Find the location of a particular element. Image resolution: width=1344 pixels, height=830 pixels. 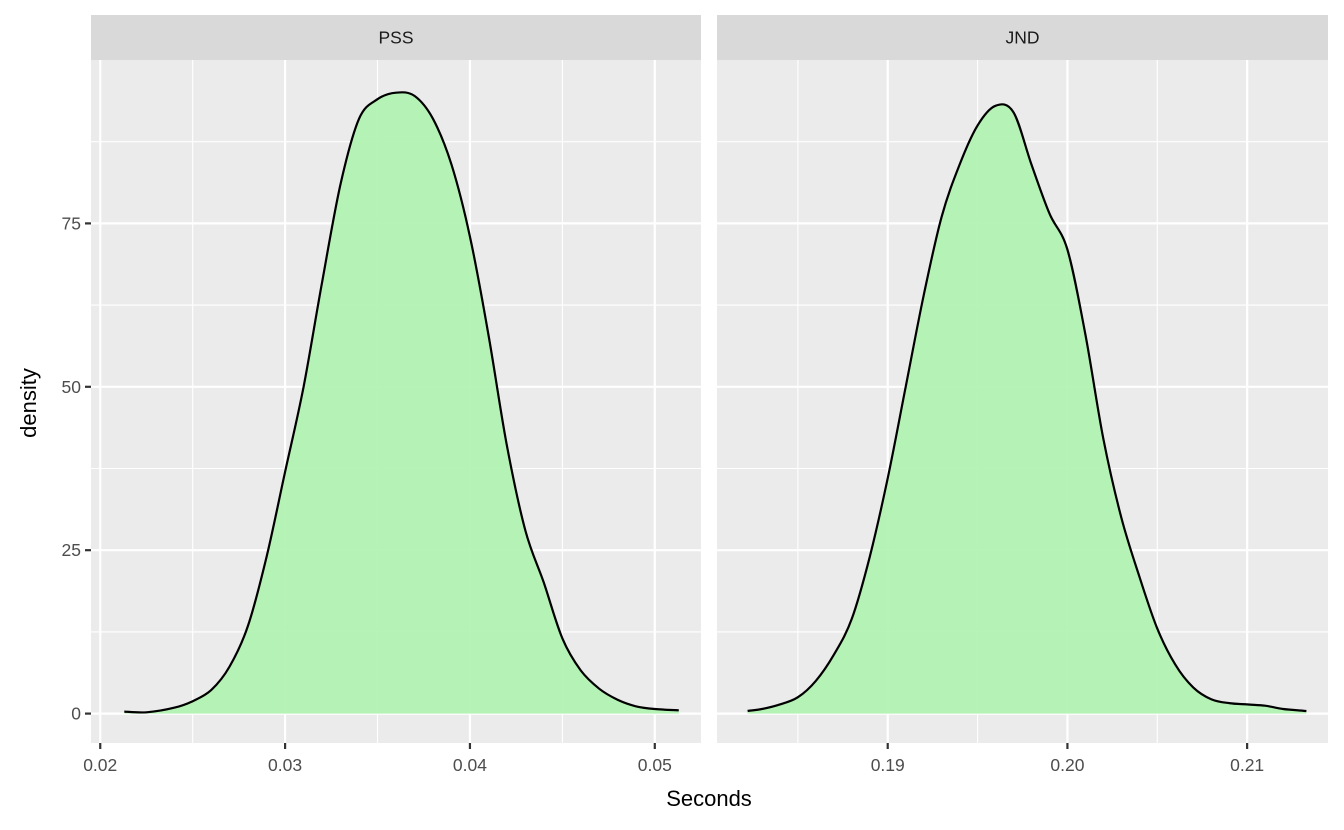

x-tick-label: 0.21 is located at coordinates (1247, 765).